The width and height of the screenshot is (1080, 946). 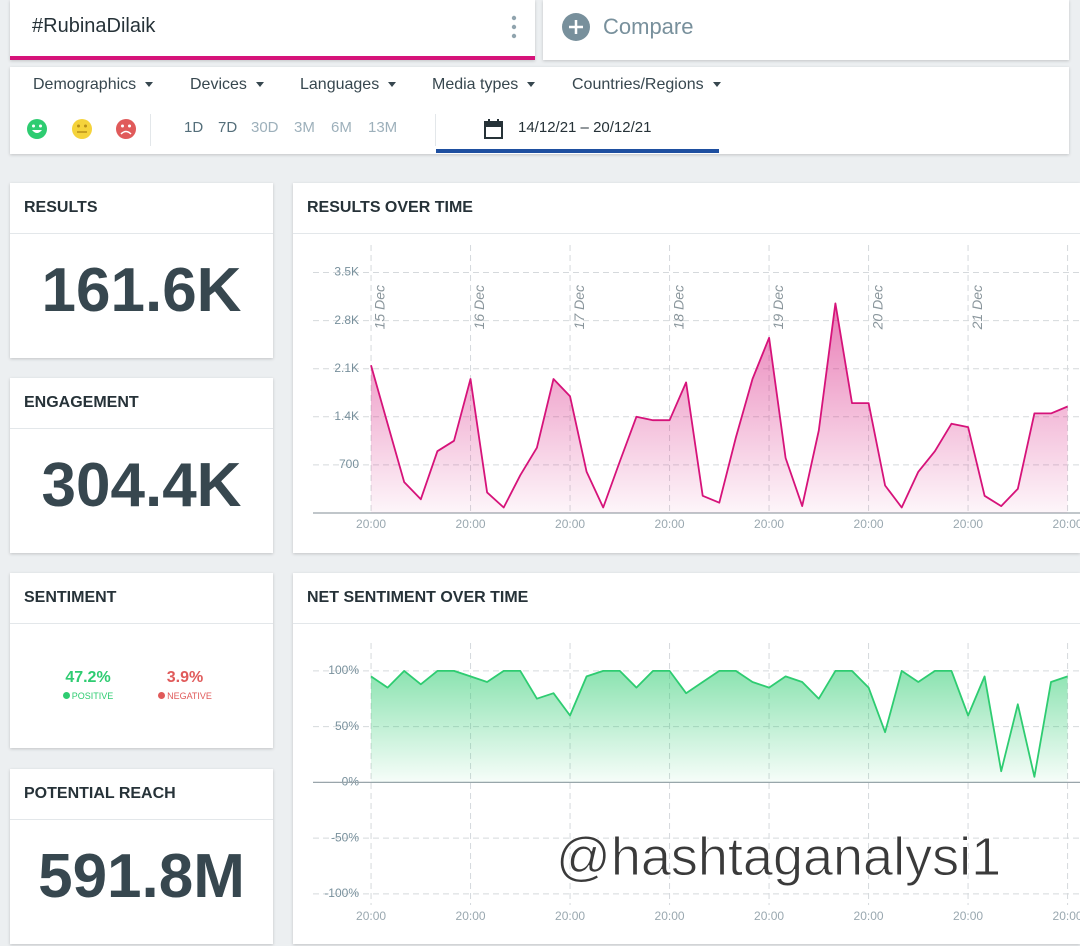 I want to click on menu-icon, so click(x=514, y=27).